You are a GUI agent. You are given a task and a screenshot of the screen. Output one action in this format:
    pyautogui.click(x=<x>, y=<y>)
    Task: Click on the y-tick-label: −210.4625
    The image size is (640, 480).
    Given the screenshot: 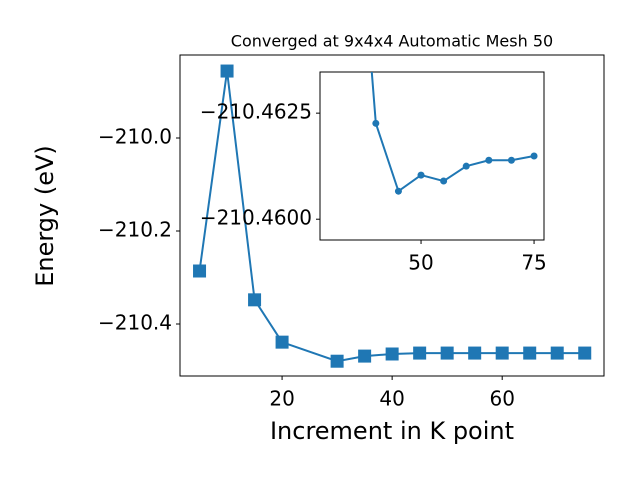 What is the action you would take?
    pyautogui.click(x=256, y=112)
    